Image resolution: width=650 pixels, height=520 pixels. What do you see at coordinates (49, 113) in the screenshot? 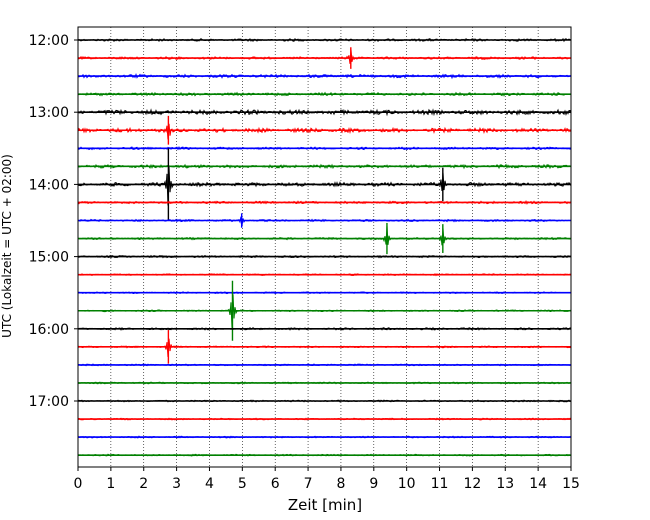
I see `y-tick-label: 13:00` at bounding box center [49, 113].